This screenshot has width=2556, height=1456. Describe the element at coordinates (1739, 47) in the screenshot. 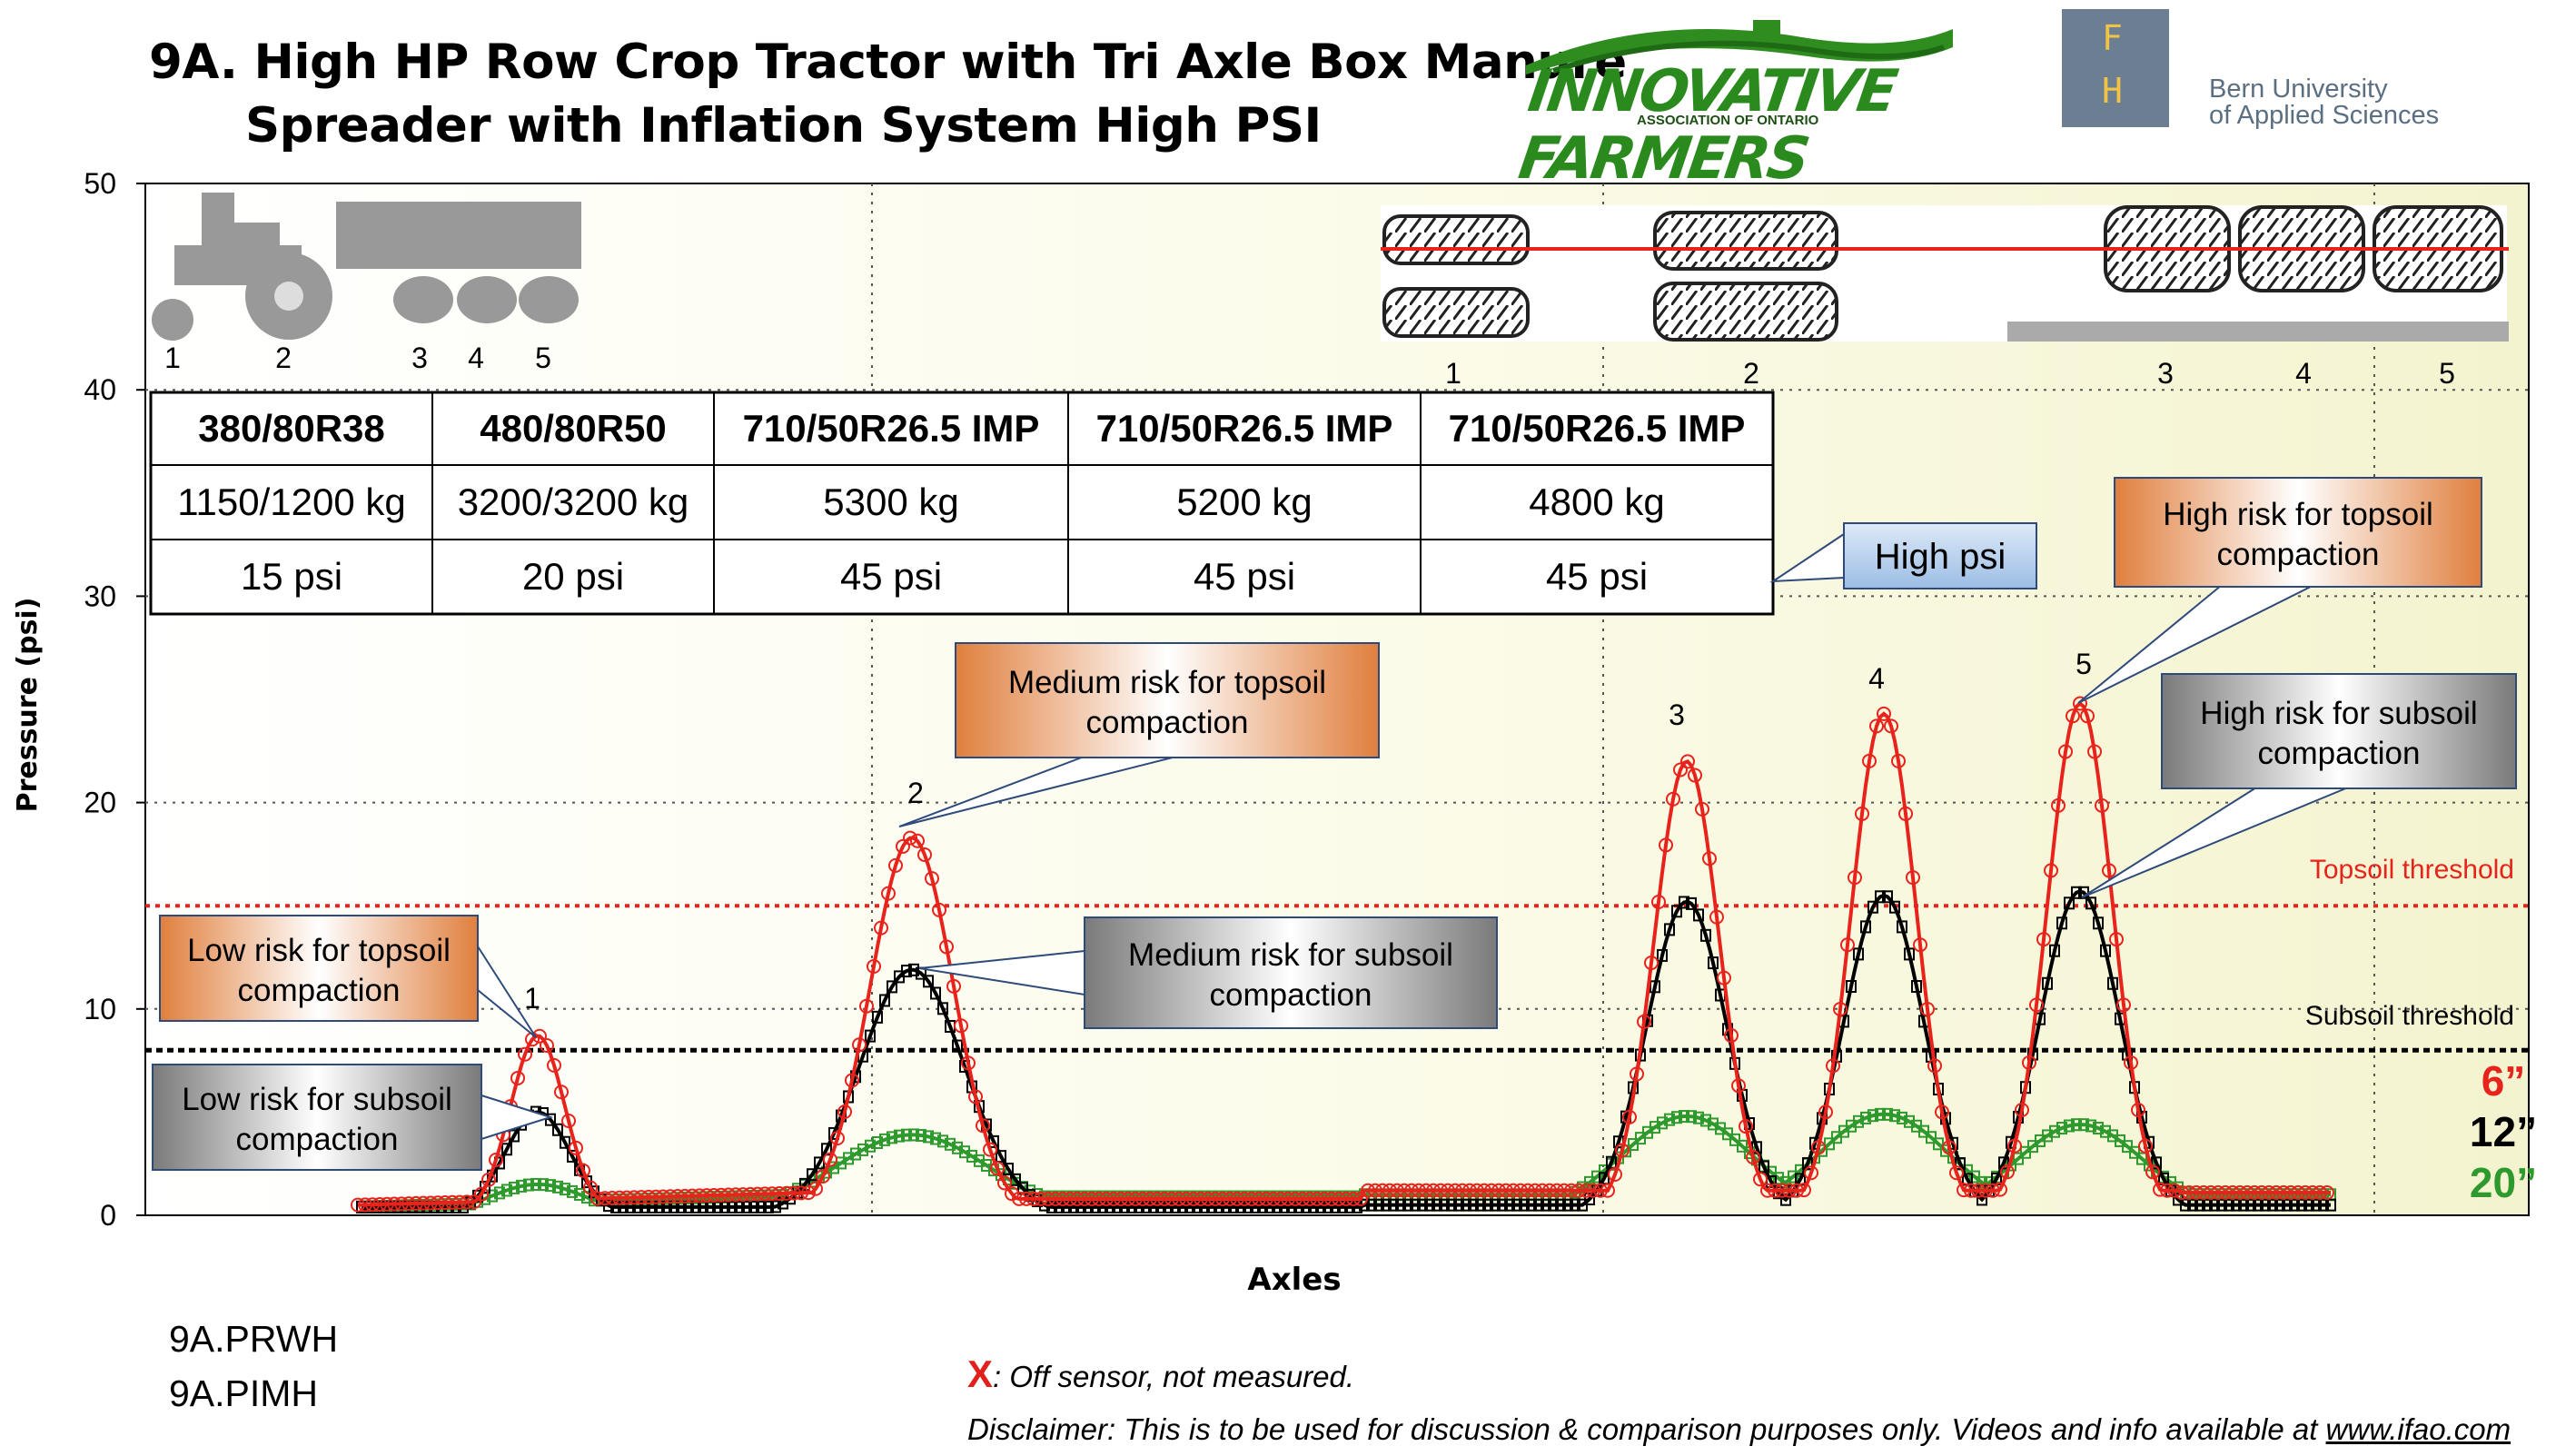

I see `field-icon` at that location.